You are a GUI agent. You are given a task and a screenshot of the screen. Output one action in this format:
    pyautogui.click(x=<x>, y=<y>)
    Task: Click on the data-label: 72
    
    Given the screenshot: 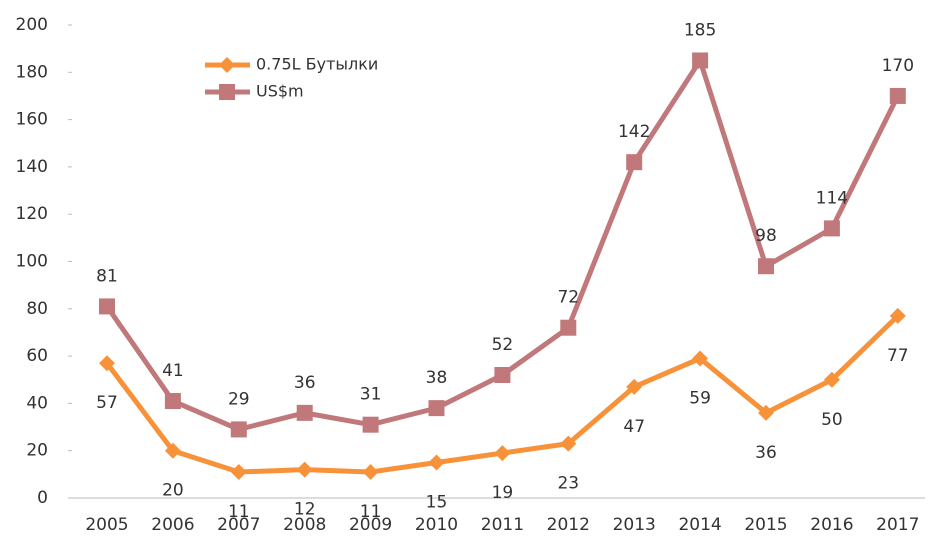 What is the action you would take?
    pyautogui.click(x=568, y=298)
    